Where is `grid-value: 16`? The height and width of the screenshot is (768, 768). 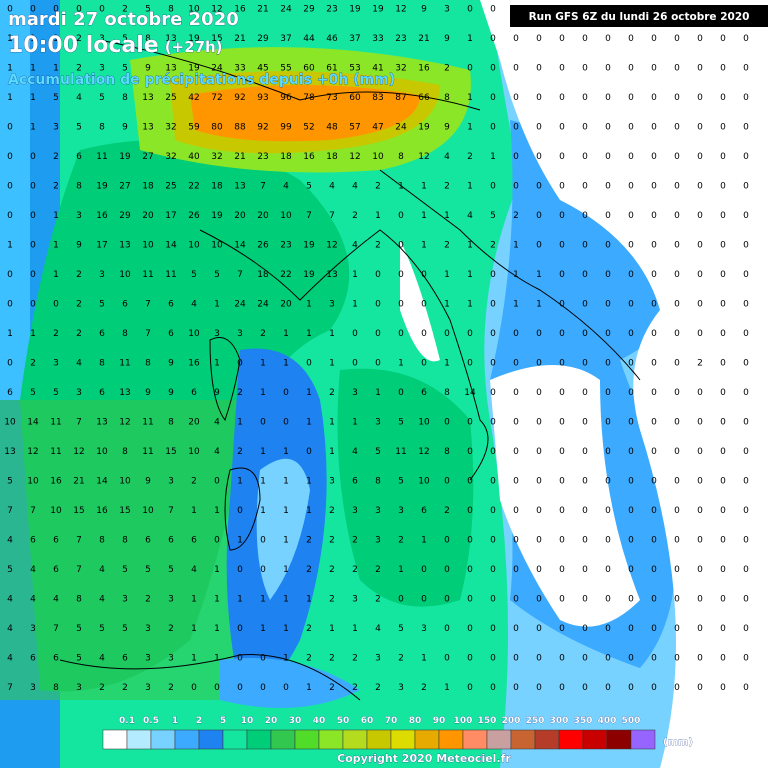 grid-value: 16 is located at coordinates (102, 216).